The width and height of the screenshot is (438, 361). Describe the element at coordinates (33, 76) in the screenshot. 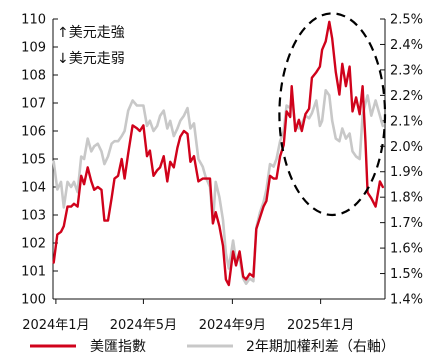

I see `left-y-tick-label: 108` at that location.